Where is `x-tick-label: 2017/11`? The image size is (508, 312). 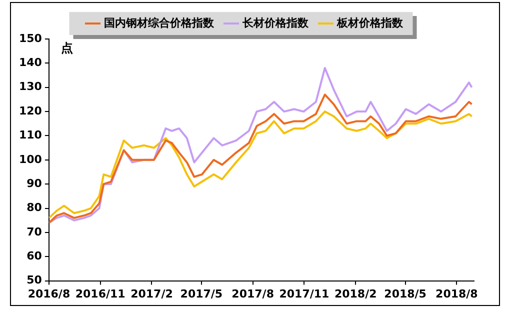 x-tick-label: 2017/11 is located at coordinates (304, 293).